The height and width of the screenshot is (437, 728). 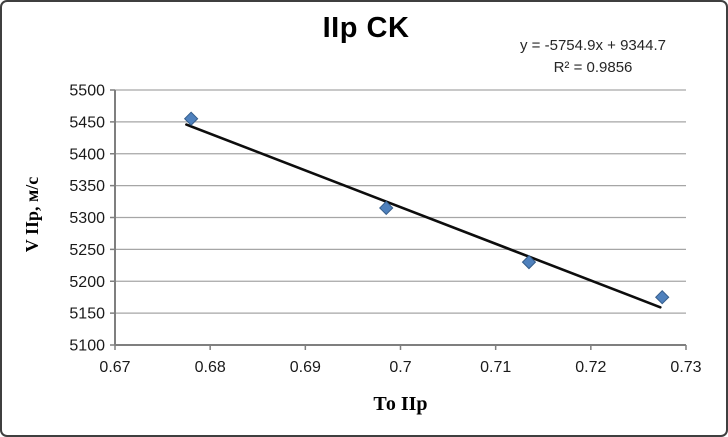 What do you see at coordinates (495, 367) in the screenshot?
I see `x-tick-label: 0.71` at bounding box center [495, 367].